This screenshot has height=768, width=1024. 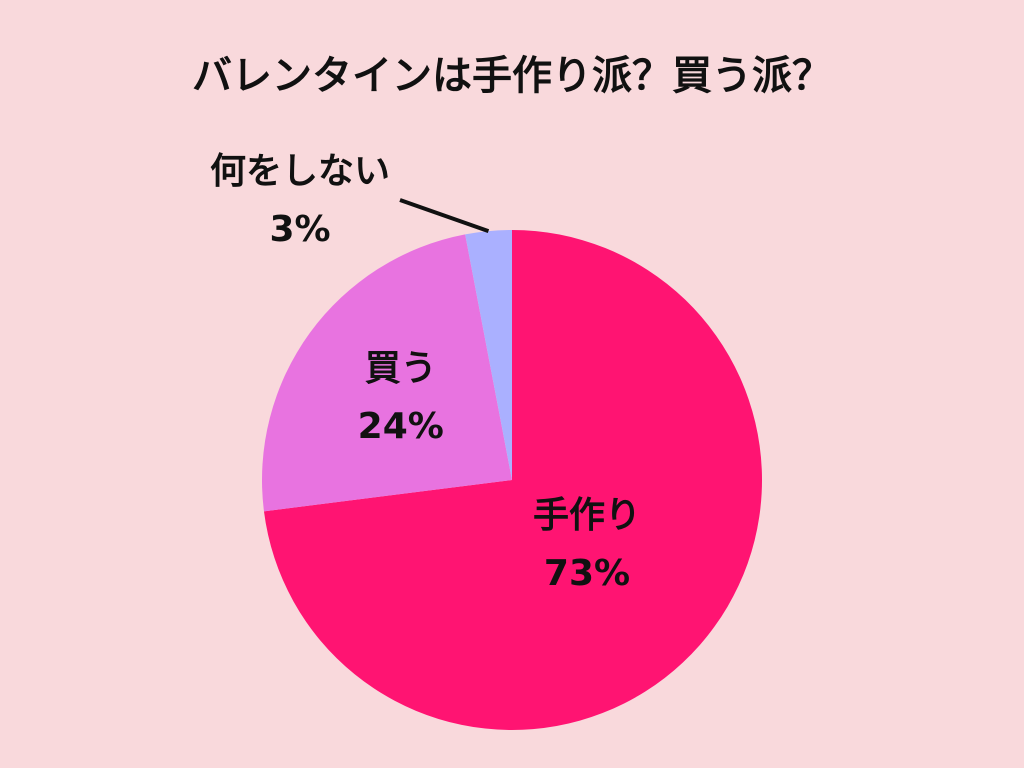 What do you see at coordinates (512, 76) in the screenshot?
I see `chart-title: バレンタインは手作り派？買う派？` at bounding box center [512, 76].